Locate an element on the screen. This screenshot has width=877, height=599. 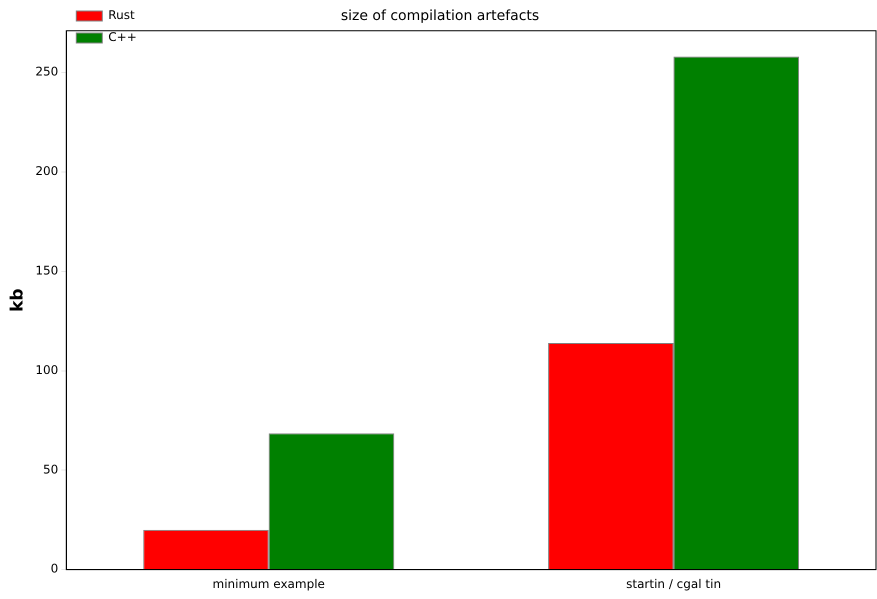
y-tick-label: 0 is located at coordinates (54, 569).